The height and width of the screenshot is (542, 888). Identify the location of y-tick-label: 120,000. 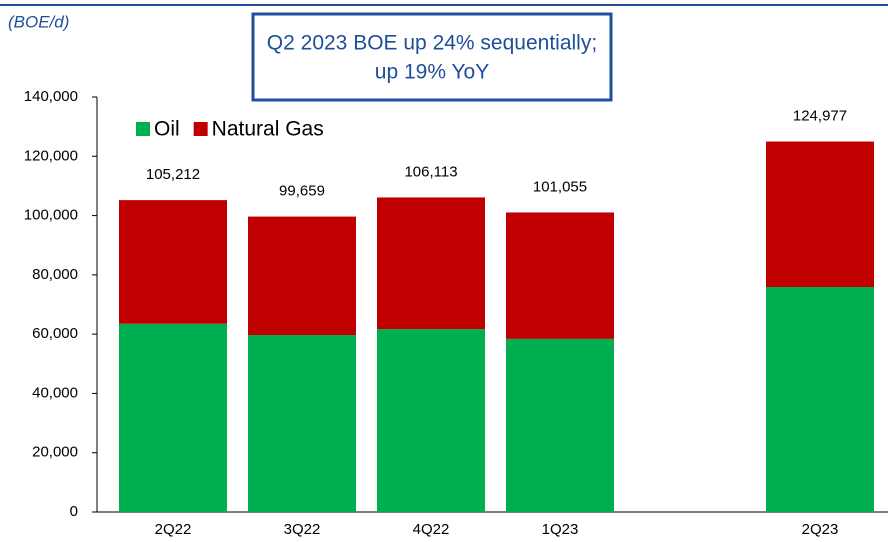
(51, 155).